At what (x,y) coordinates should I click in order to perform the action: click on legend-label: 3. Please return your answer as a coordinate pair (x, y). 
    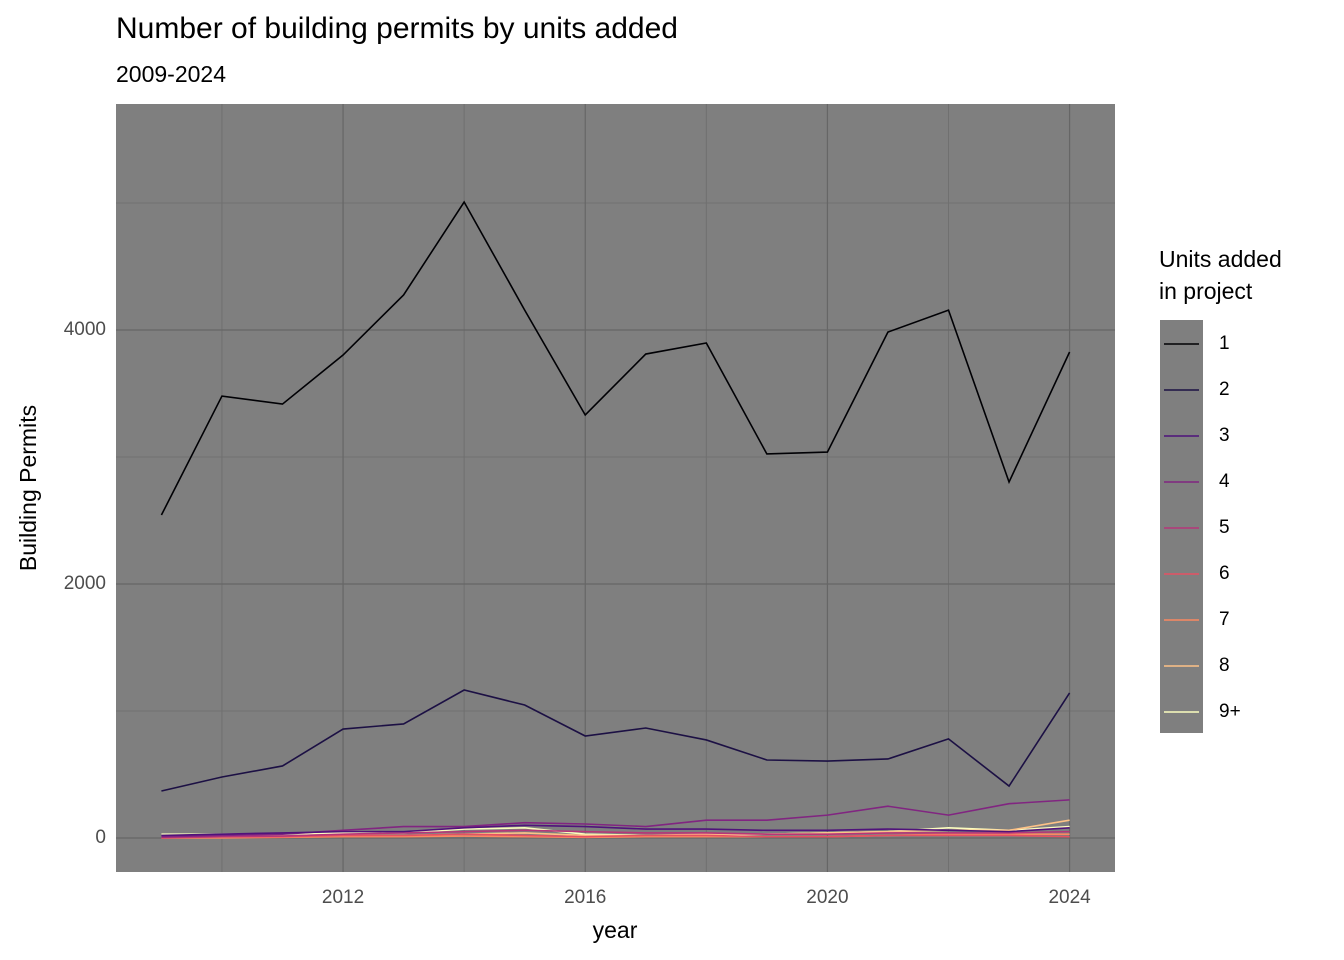
    Looking at the image, I should click on (1224, 435).